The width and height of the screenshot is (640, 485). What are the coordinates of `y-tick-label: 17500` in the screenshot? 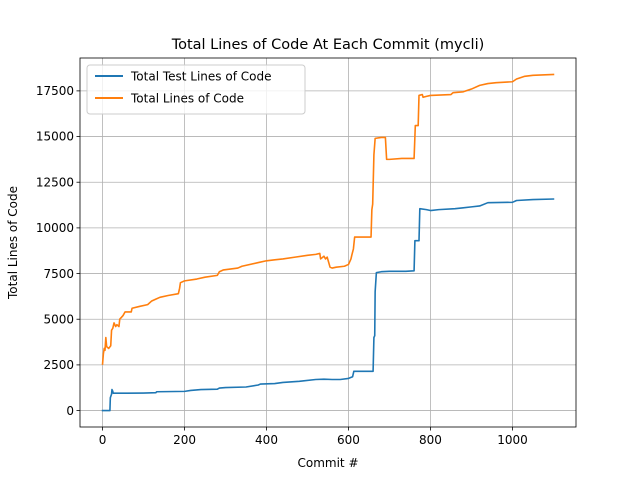 It's located at (55, 91).